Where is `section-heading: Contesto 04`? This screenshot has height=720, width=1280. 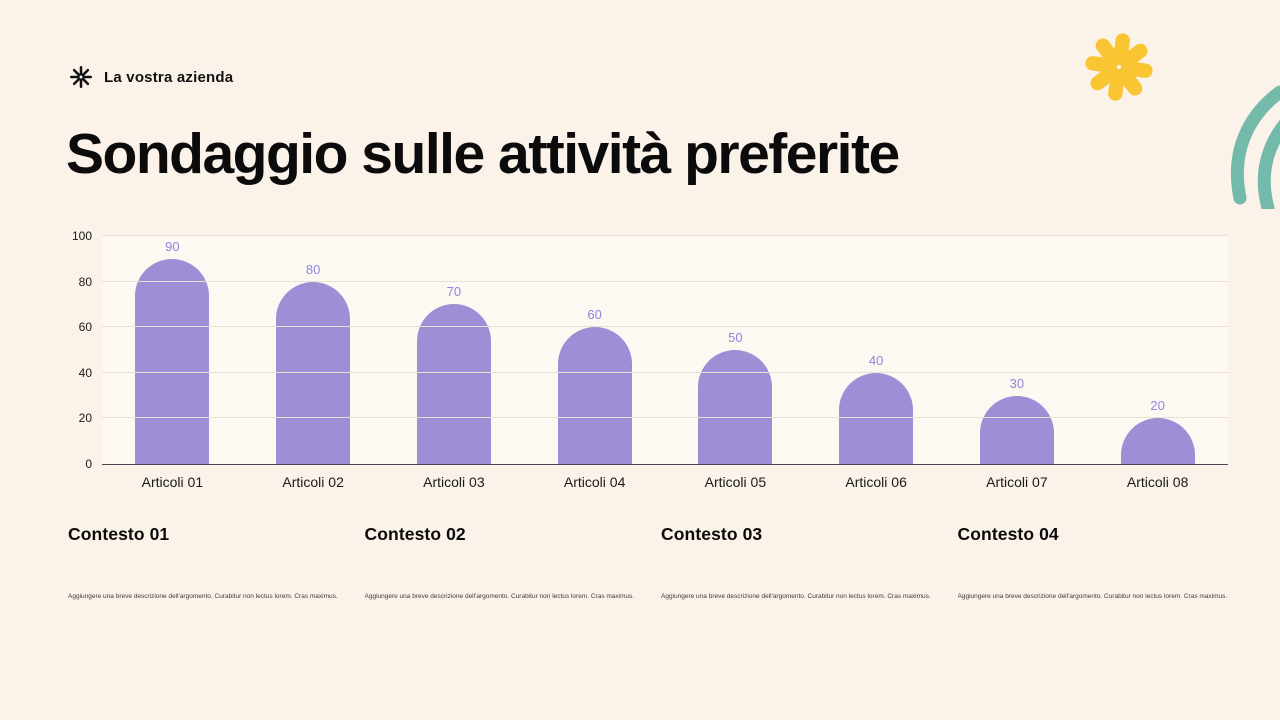
section-heading: Contesto 04 is located at coordinates (1008, 534).